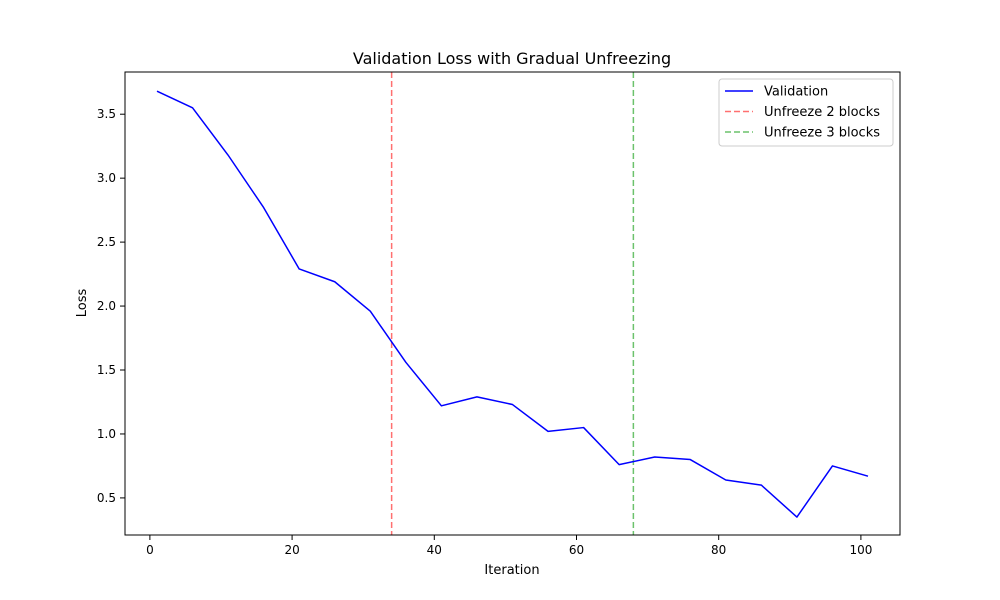 This screenshot has width=1000, height=600. Describe the element at coordinates (106, 370) in the screenshot. I see `y-tick-label: 1.5` at that location.